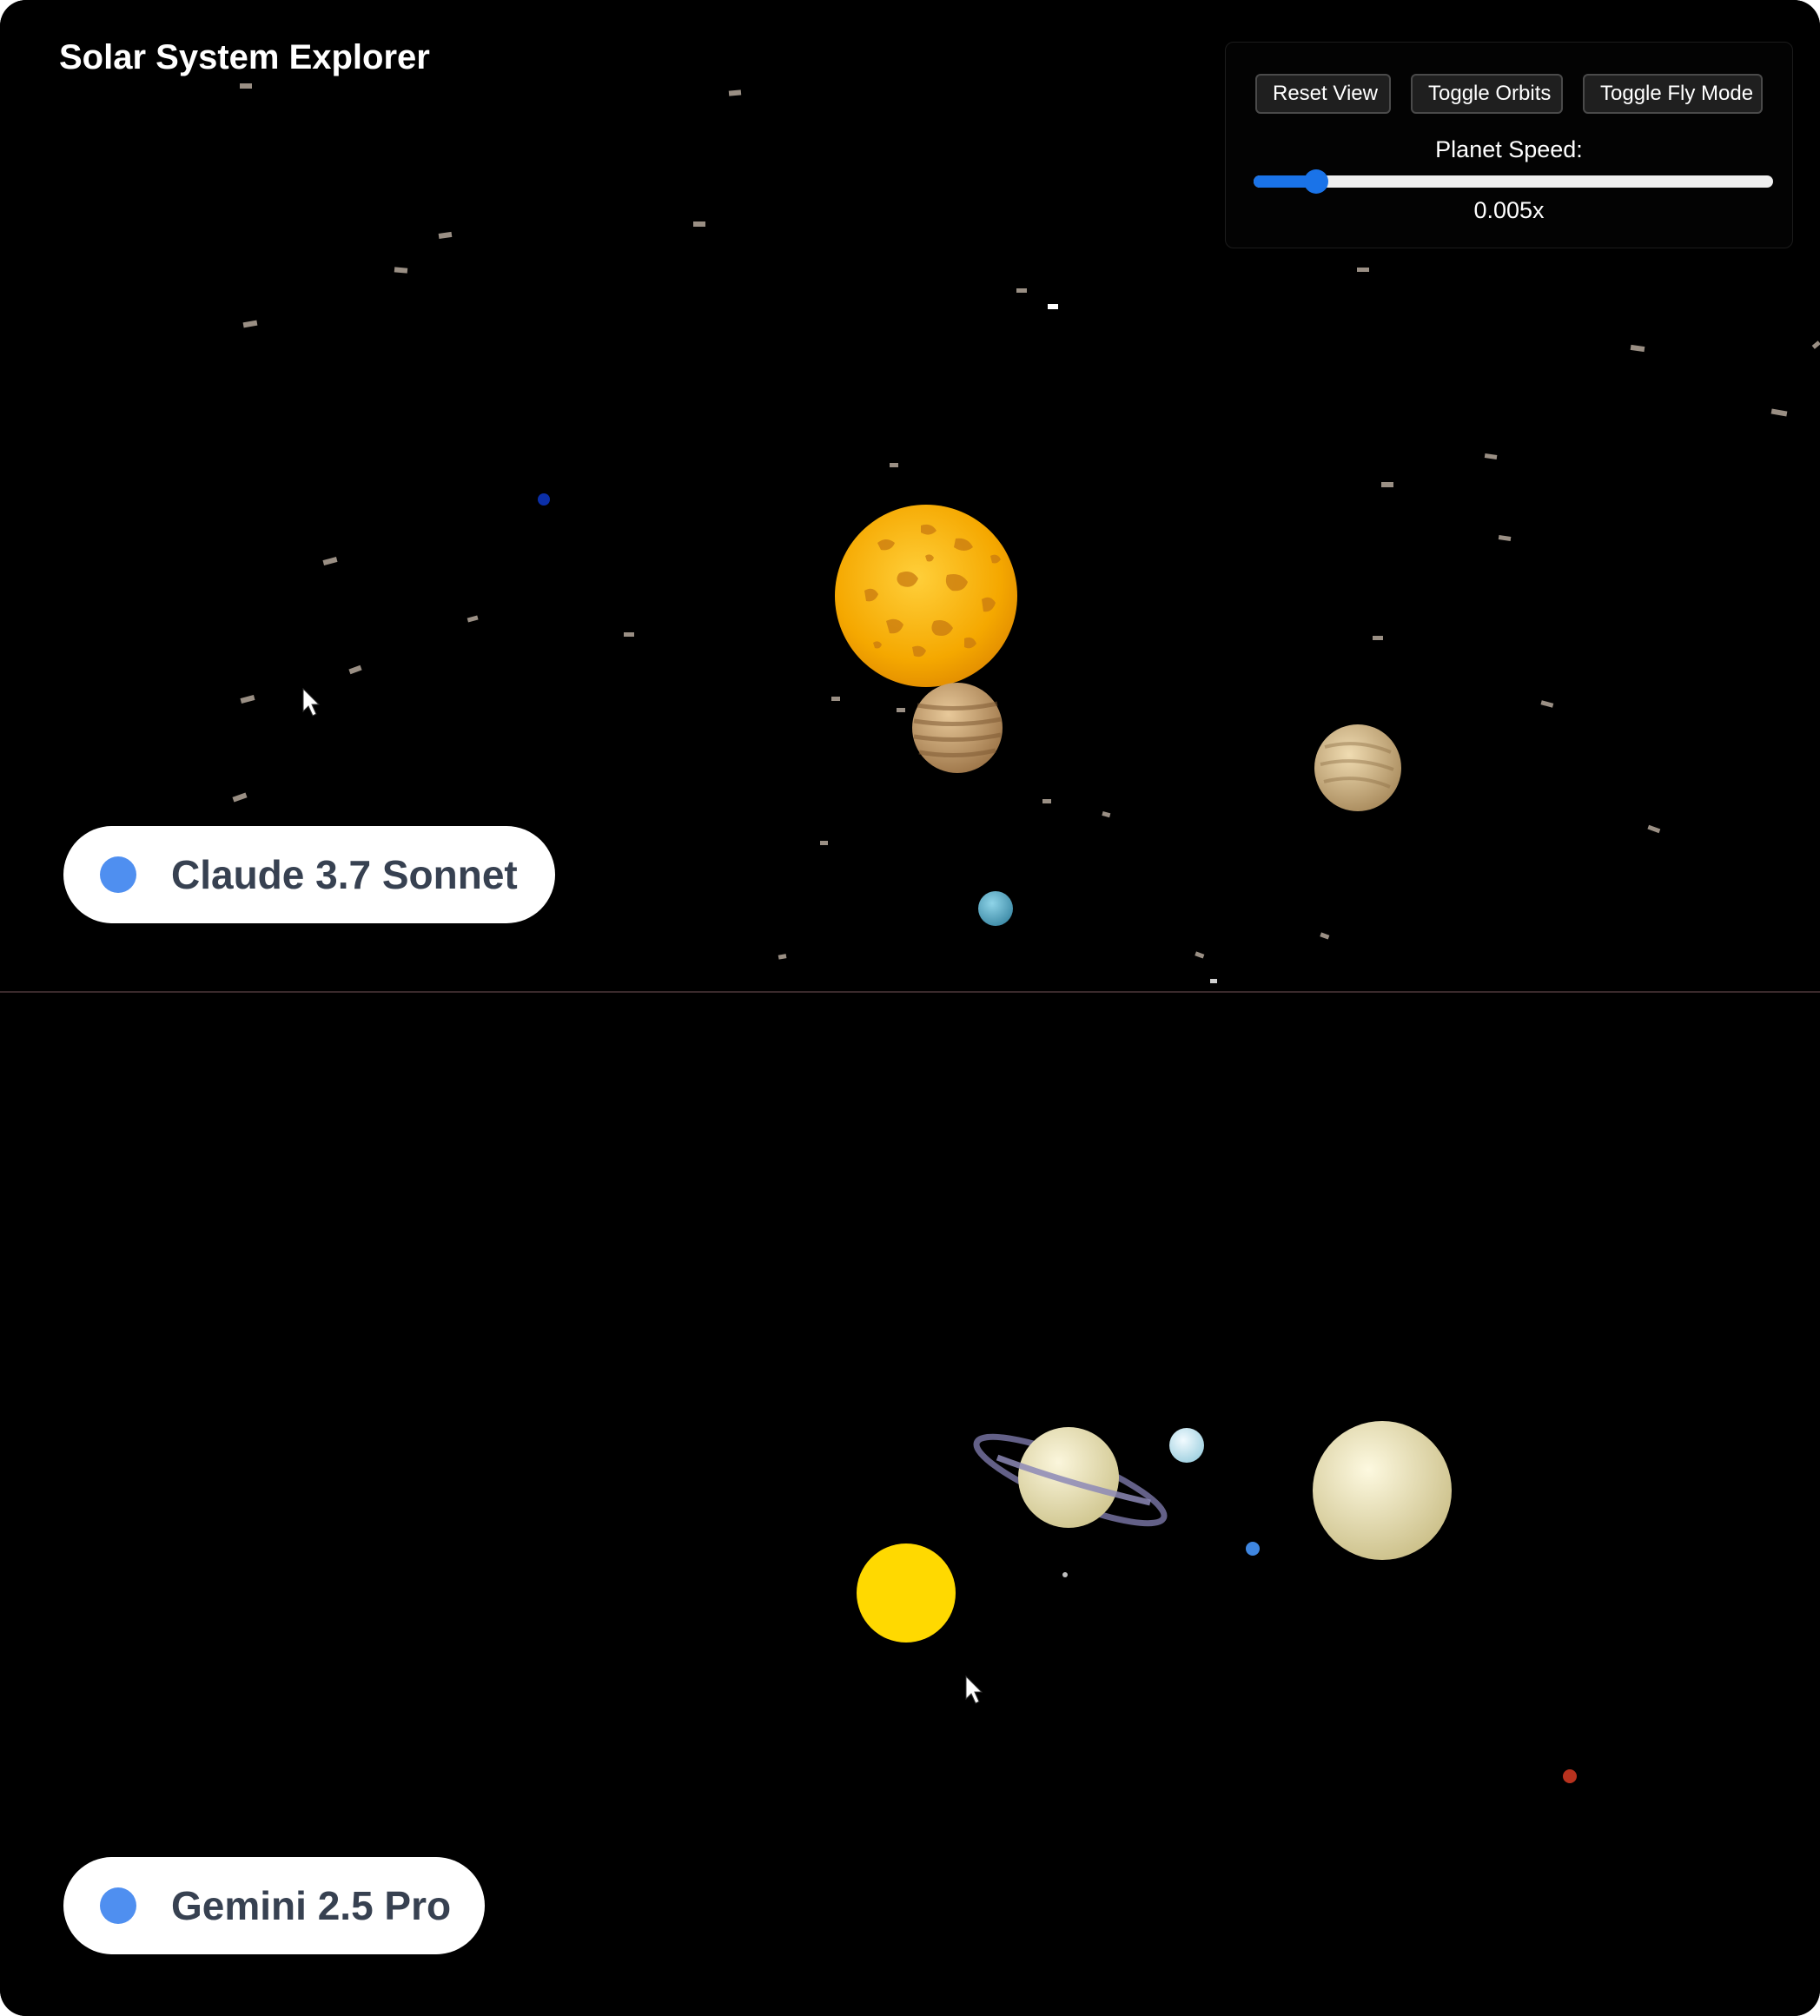 The width and height of the screenshot is (1820, 2016). I want to click on saturn-planet, so click(1070, 1477).